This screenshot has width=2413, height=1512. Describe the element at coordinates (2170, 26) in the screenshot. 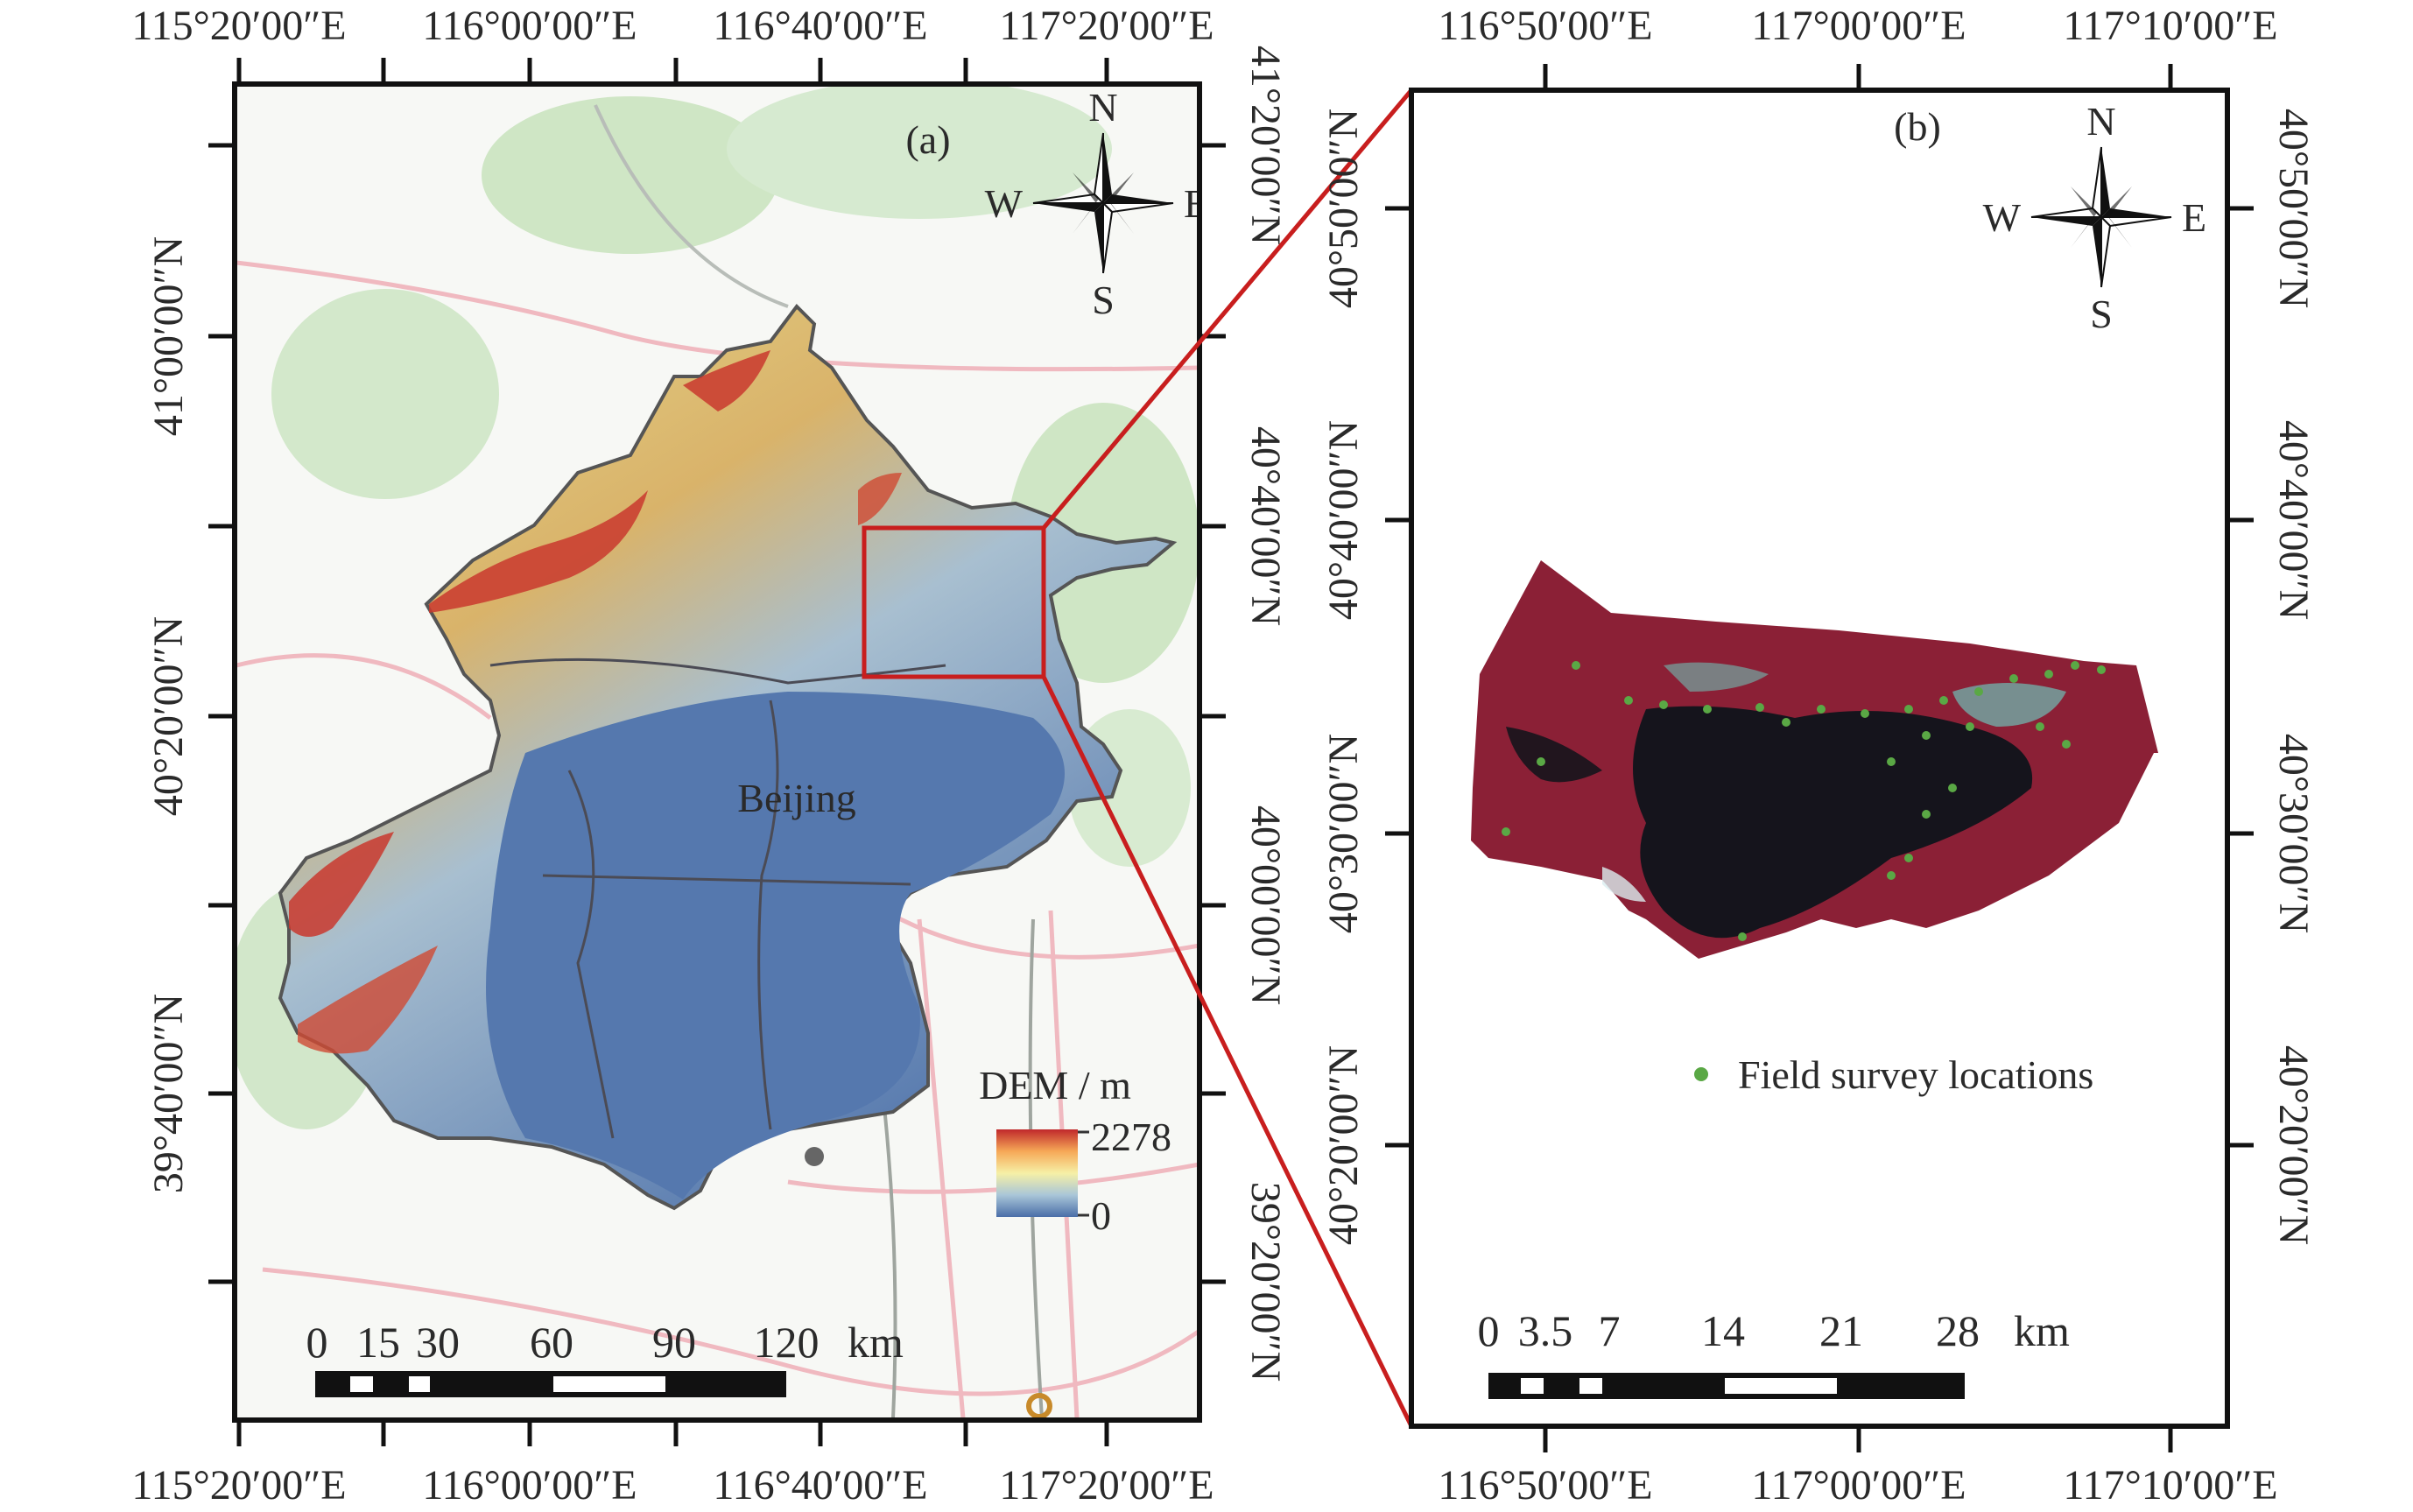

I see `panel-b-top-lon-label: 117°10′00″E` at that location.